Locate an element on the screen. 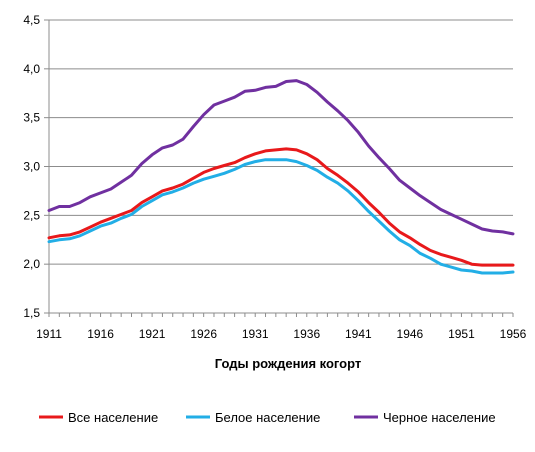 The image size is (535, 452). y-tick-labels: 1,5 2,0 2,5 3,0 3,5 4,0 4,5 is located at coordinates (31, 166).